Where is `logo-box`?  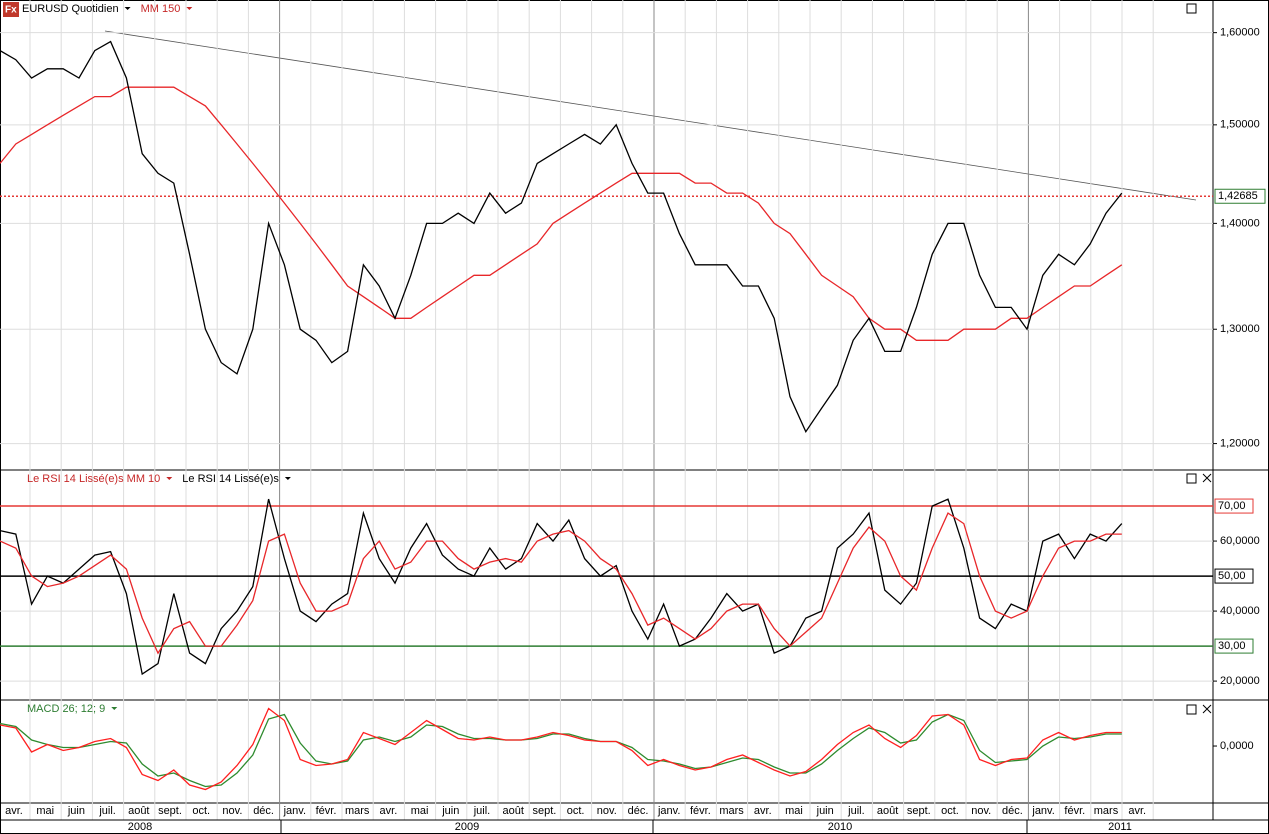 logo-box is located at coordinates (11, 9).